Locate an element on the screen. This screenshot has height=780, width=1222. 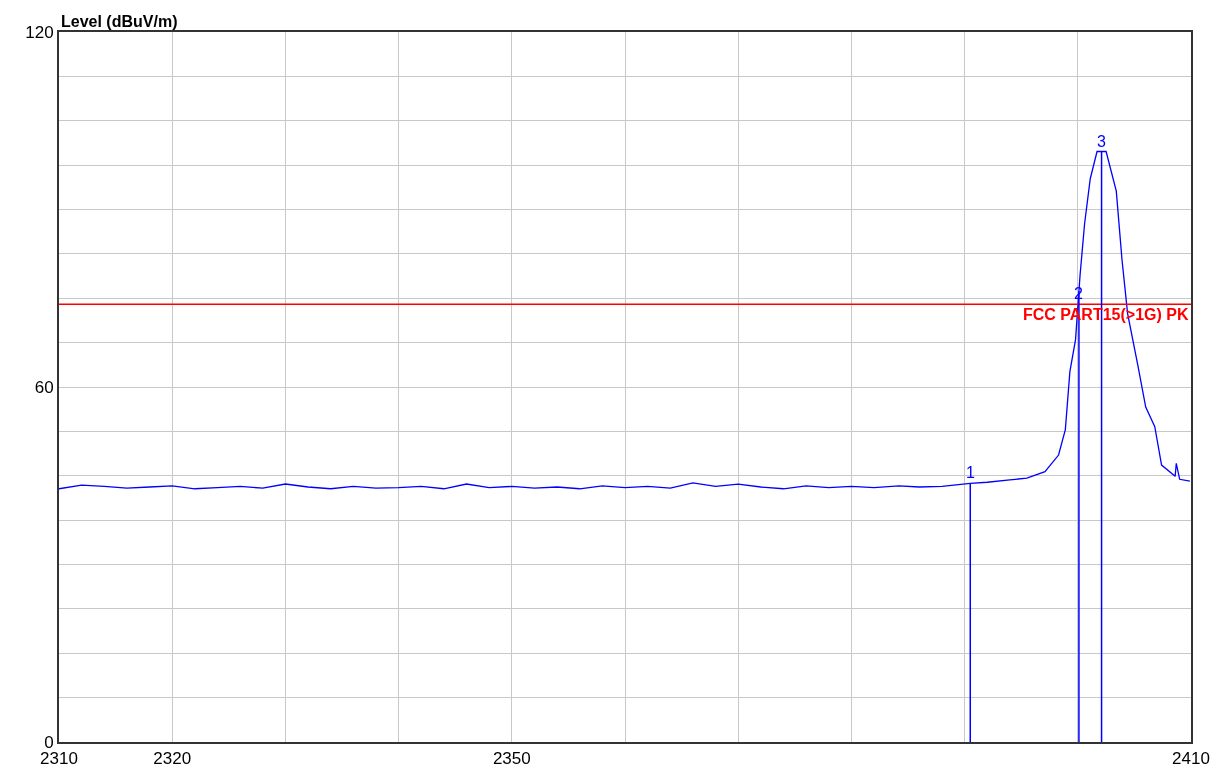
x-tick-label: 2310 is located at coordinates (59, 759).